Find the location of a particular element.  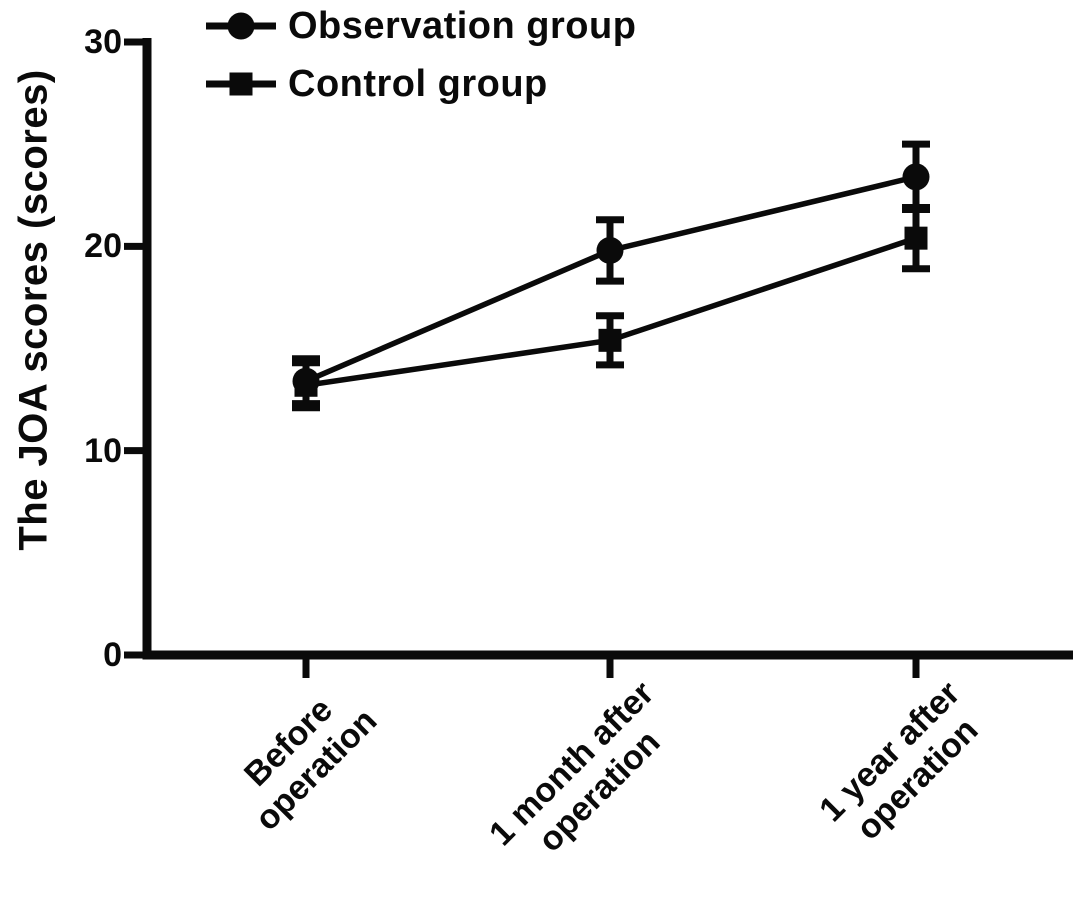

square-marker-icon is located at coordinates (241, 84).